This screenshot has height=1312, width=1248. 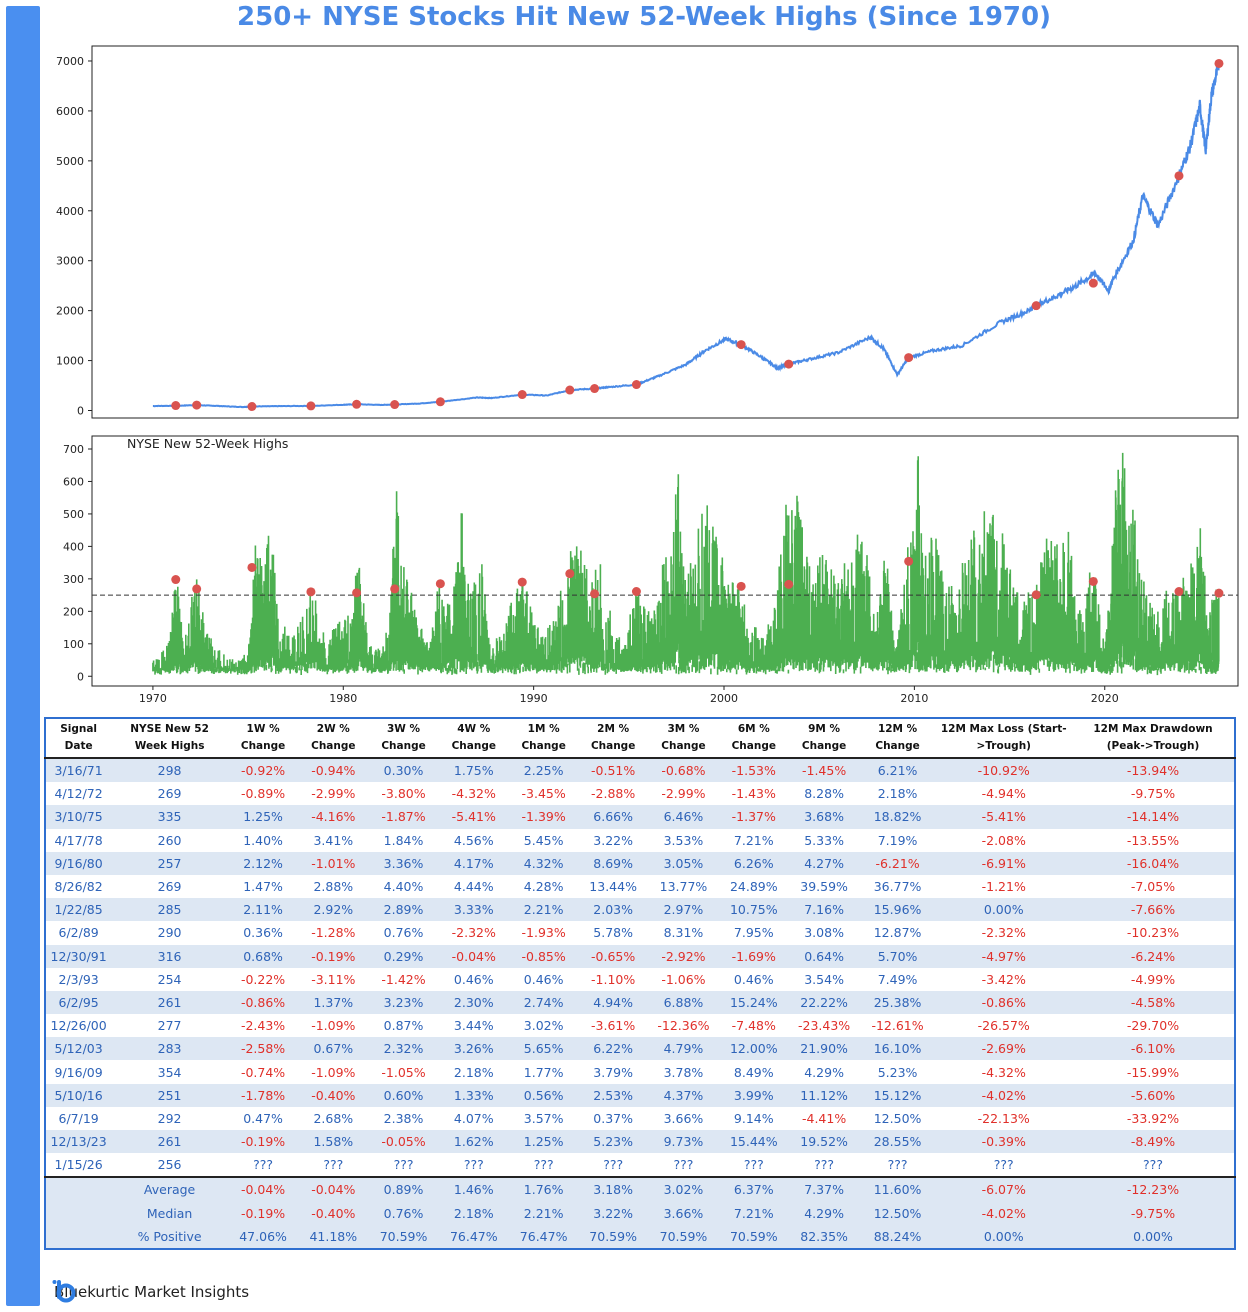 I want to click on column-header: 3M % Change, so click(x=683, y=738).